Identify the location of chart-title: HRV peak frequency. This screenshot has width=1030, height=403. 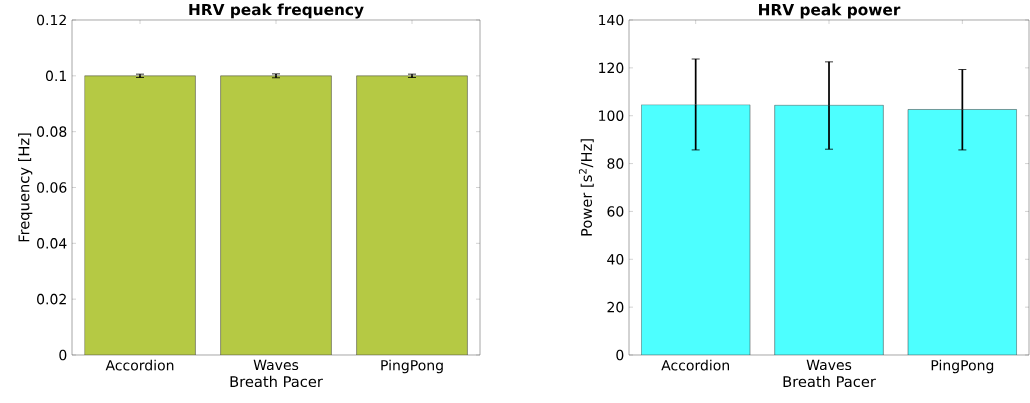
(276, 11).